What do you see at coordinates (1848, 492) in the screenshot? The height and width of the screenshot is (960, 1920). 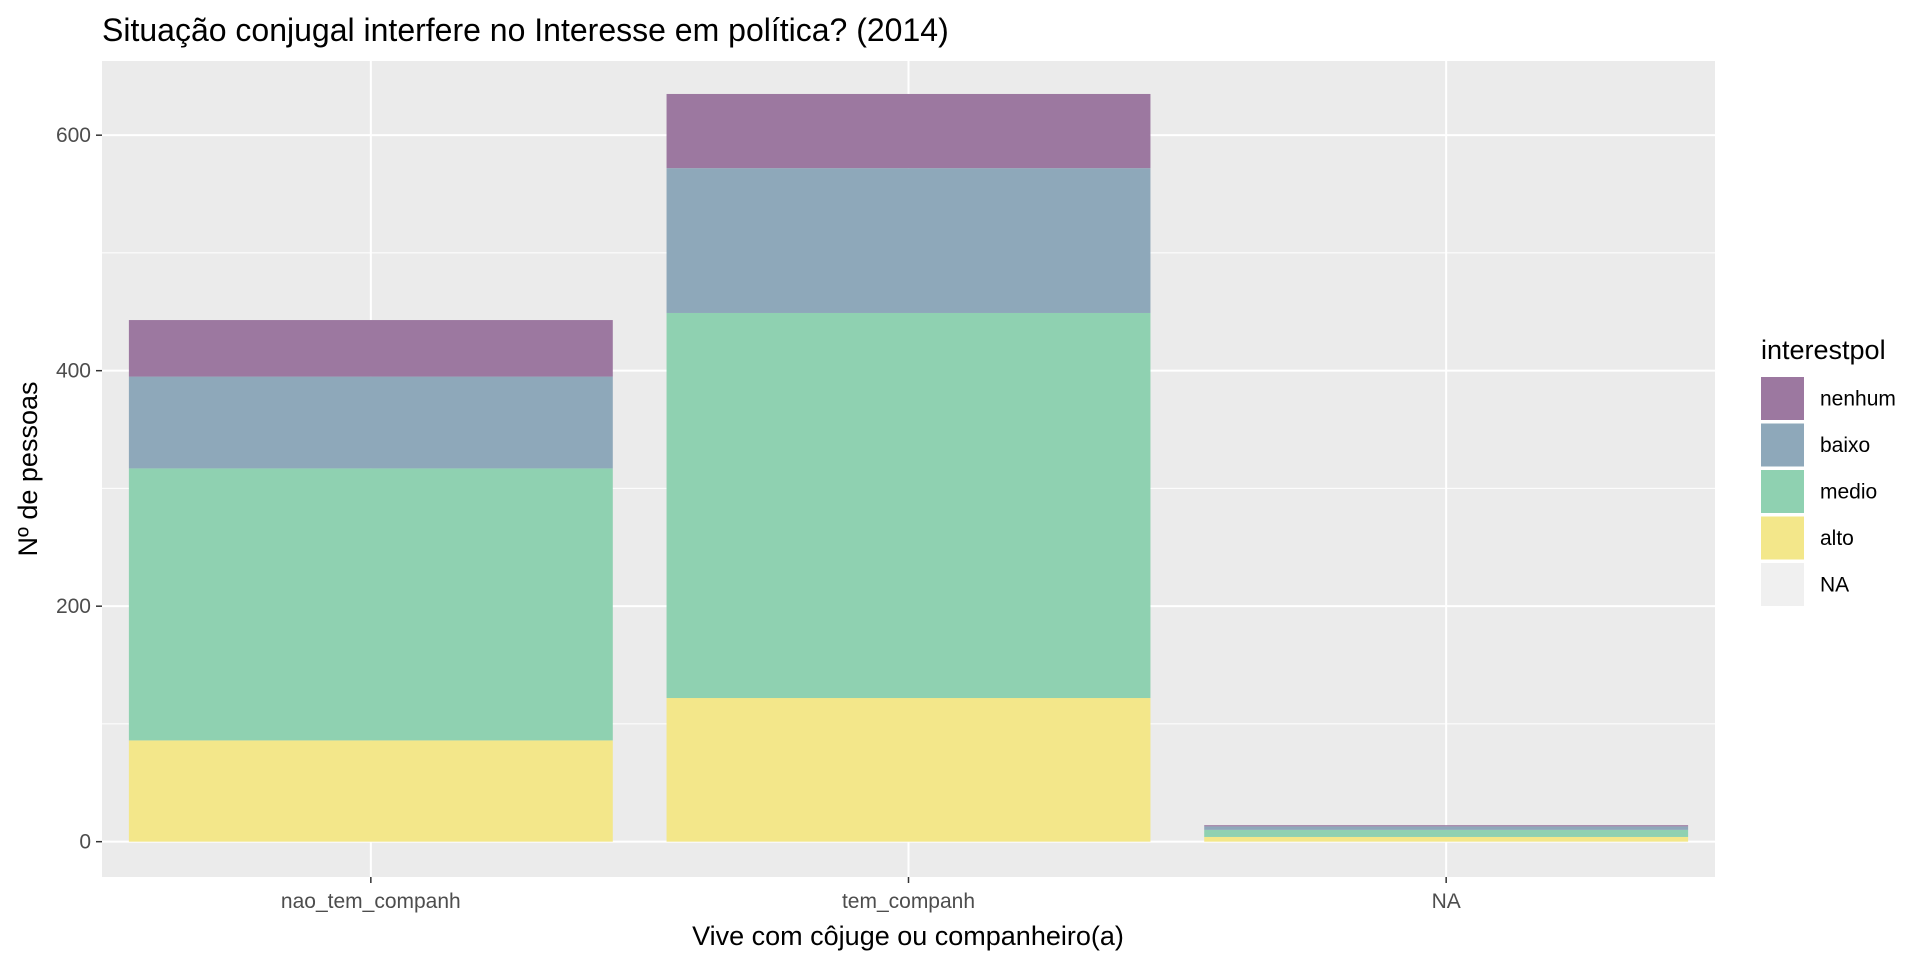 I see `legend-label: medio` at bounding box center [1848, 492].